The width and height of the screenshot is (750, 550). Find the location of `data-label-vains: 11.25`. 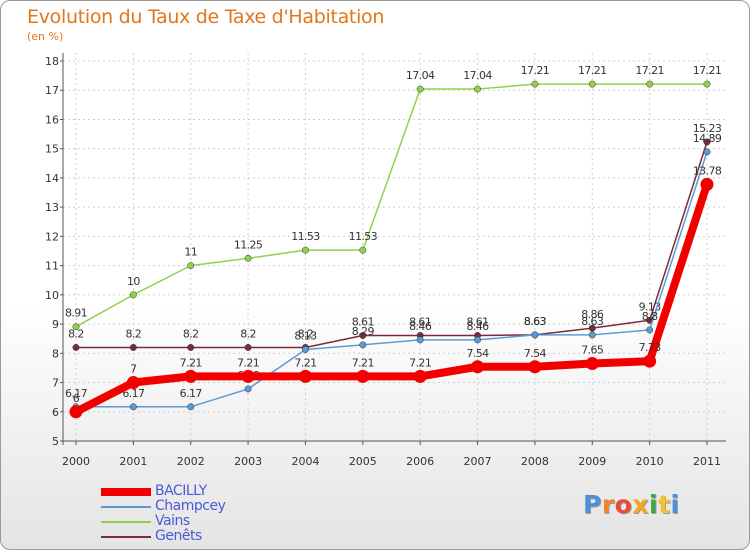

data-label-vains: 11.25 is located at coordinates (248, 244).